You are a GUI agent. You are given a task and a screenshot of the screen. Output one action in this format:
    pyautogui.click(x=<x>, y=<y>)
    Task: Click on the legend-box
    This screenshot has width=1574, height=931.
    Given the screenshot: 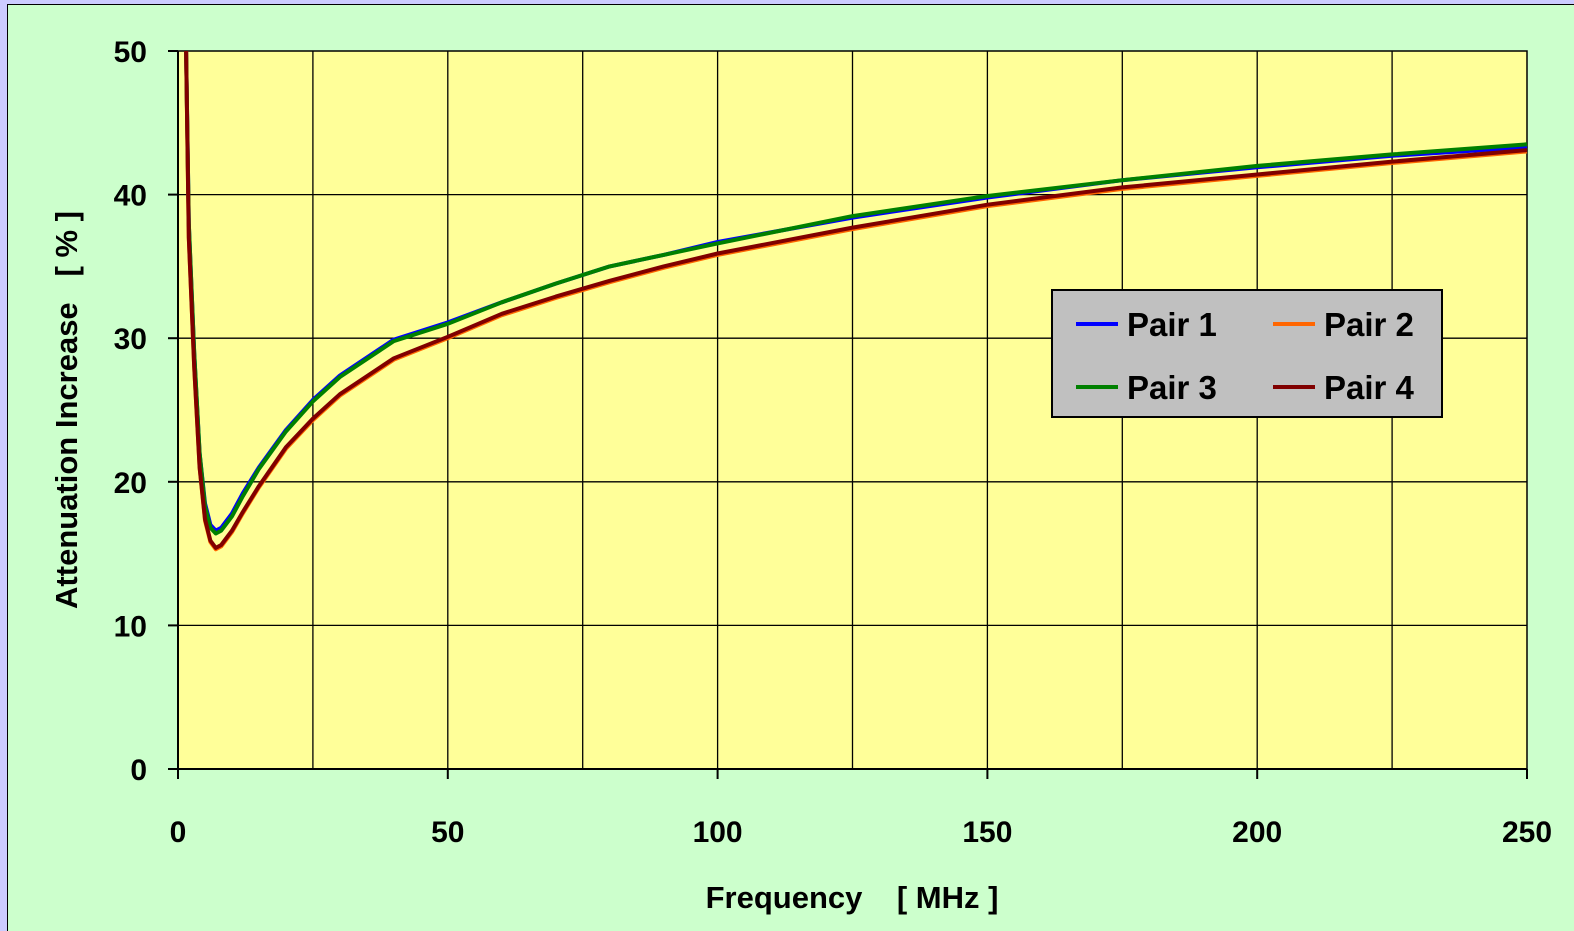 What is the action you would take?
    pyautogui.click(x=1247, y=353)
    